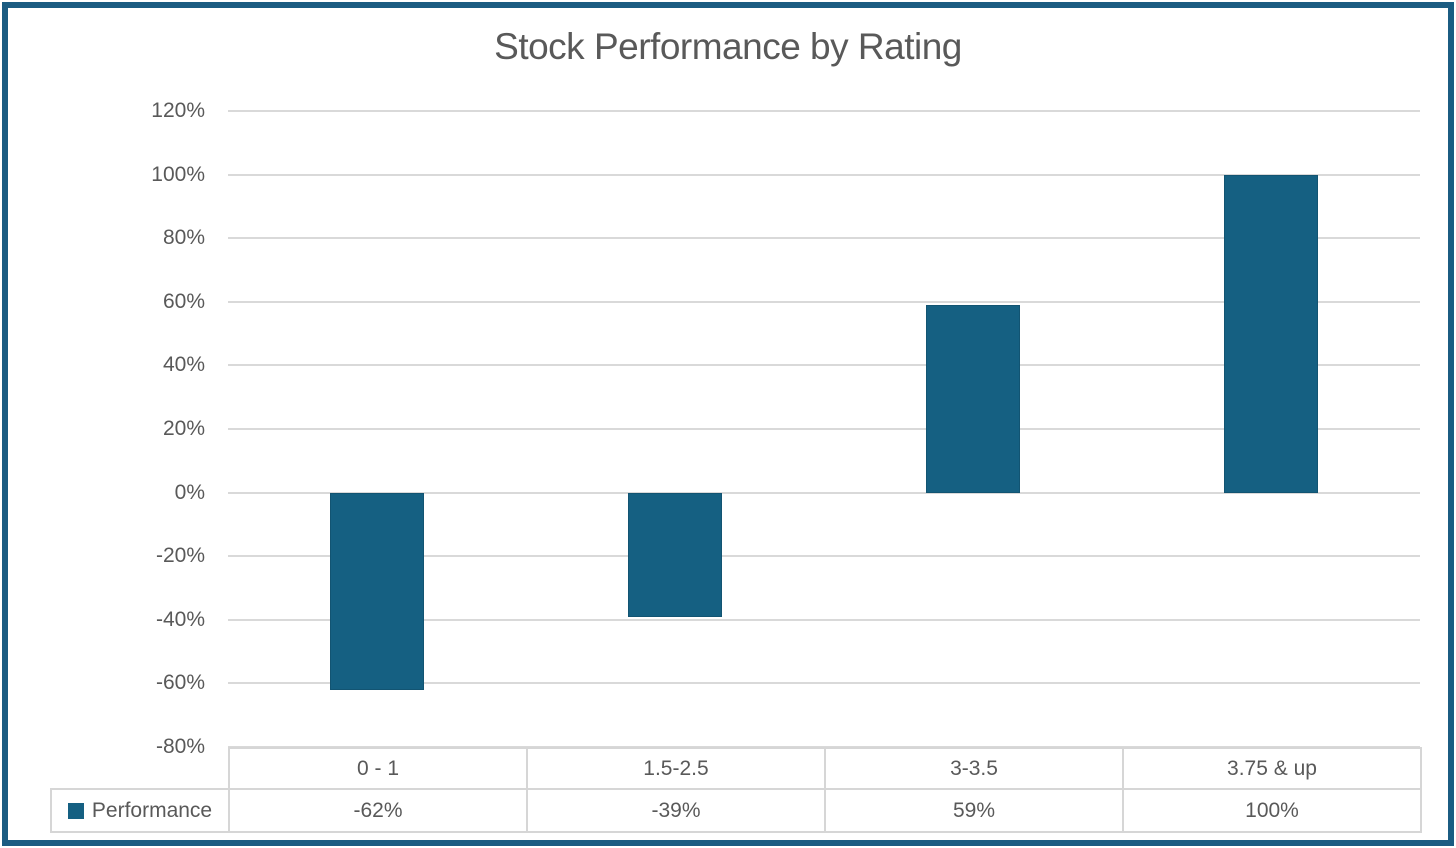  I want to click on bar-3.75&up, so click(1271, 333).